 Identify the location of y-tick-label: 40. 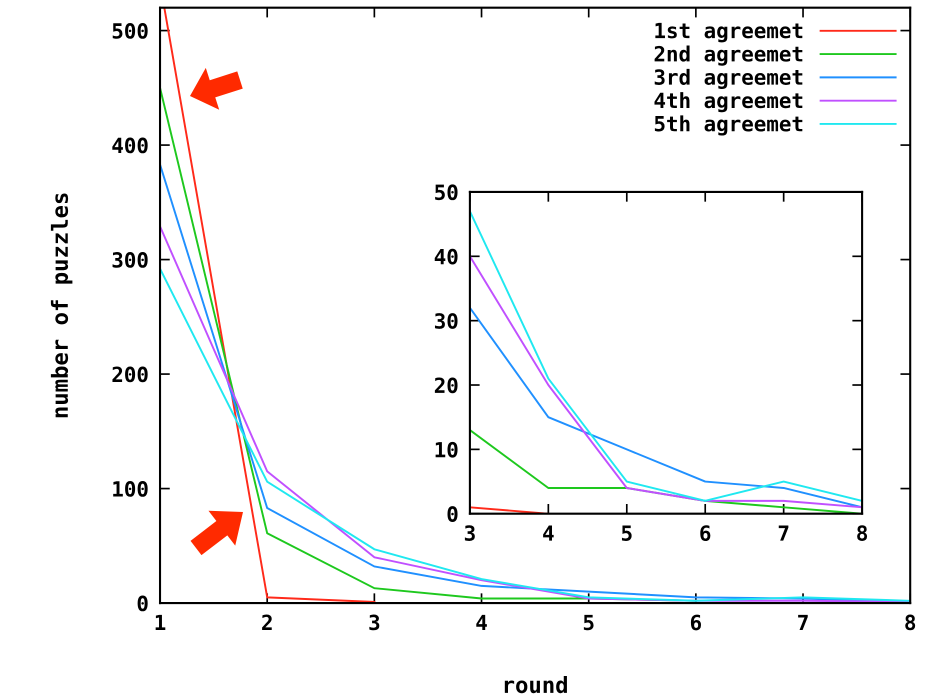
(446, 256).